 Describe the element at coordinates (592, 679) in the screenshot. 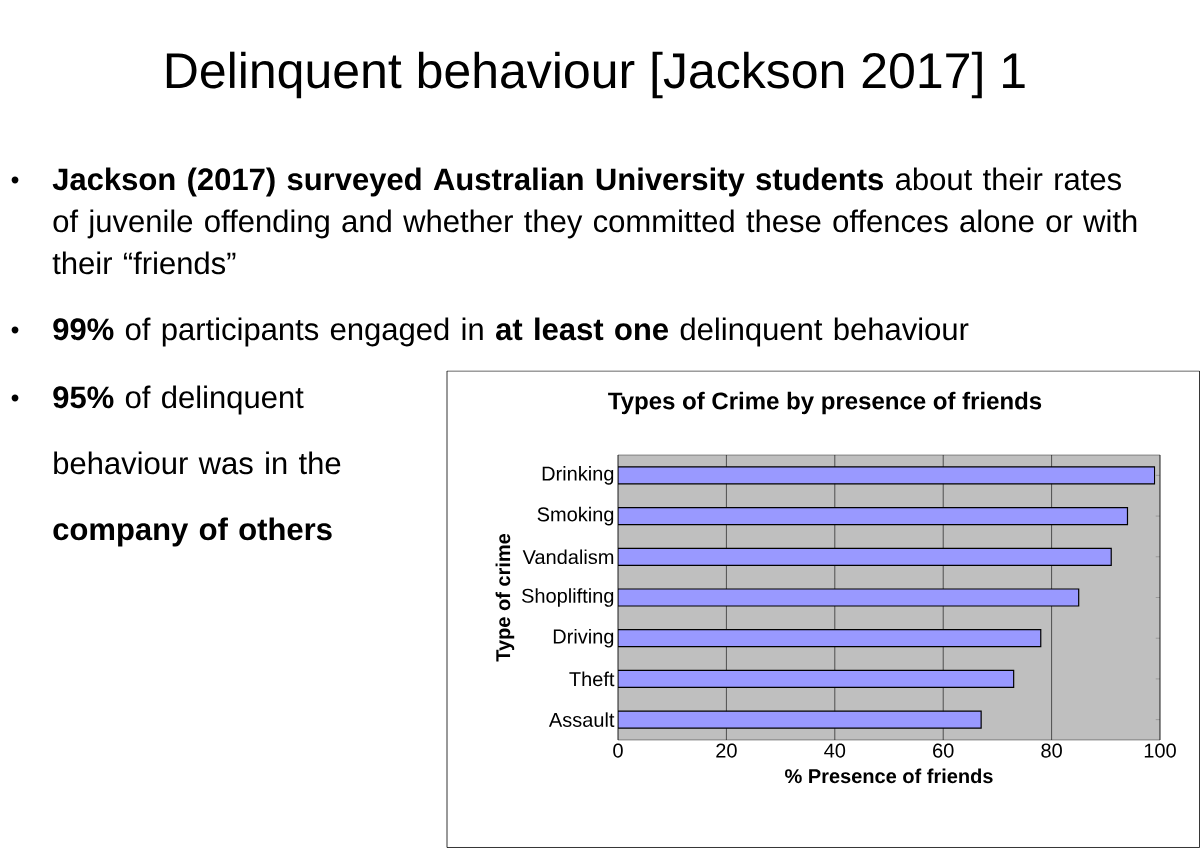

I see `y-tick-label: Theft` at that location.